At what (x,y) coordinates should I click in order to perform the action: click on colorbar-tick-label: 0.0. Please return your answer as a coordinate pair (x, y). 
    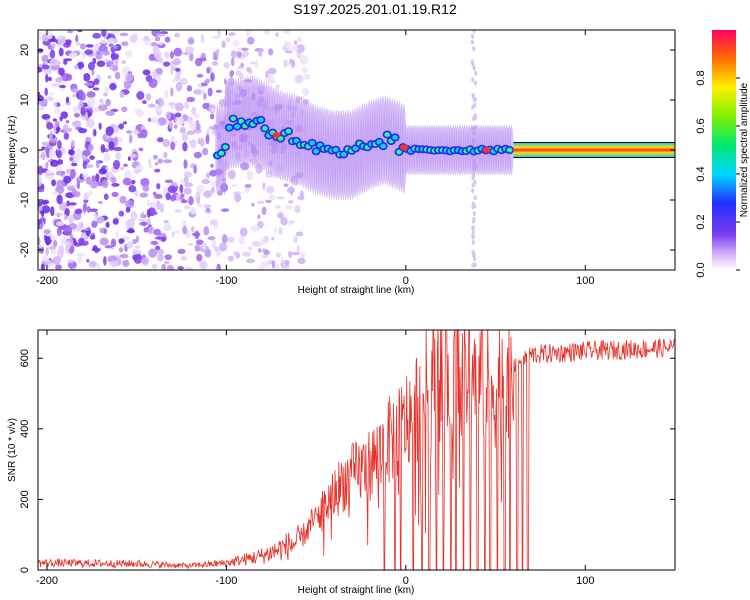
    Looking at the image, I should click on (701, 269).